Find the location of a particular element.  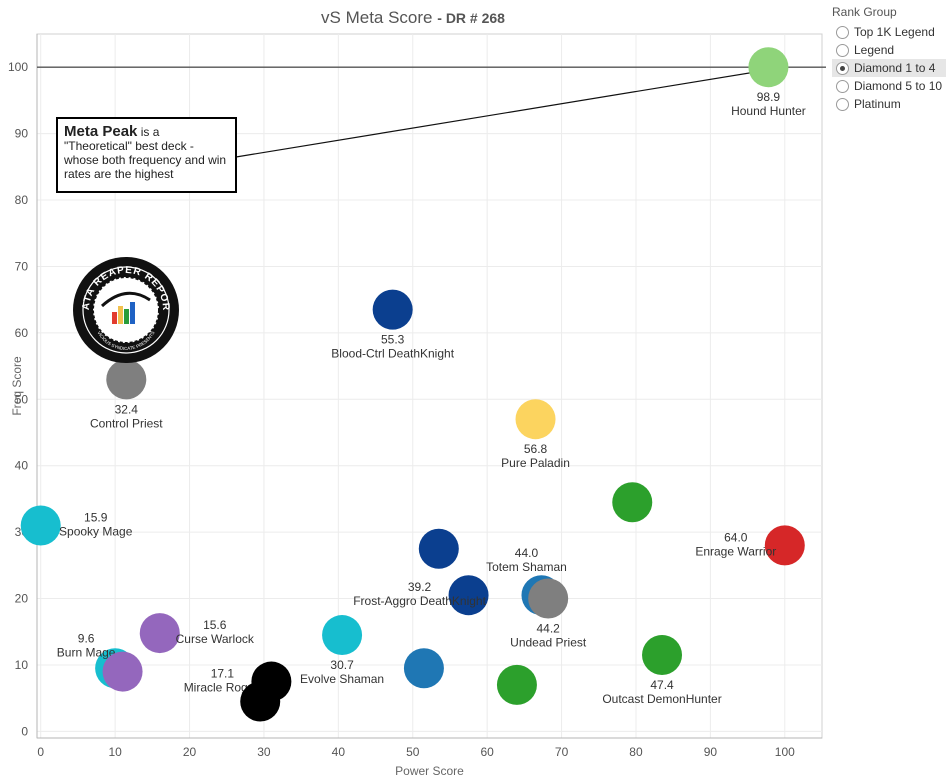

x-tick-label: 80 is located at coordinates (636, 752).